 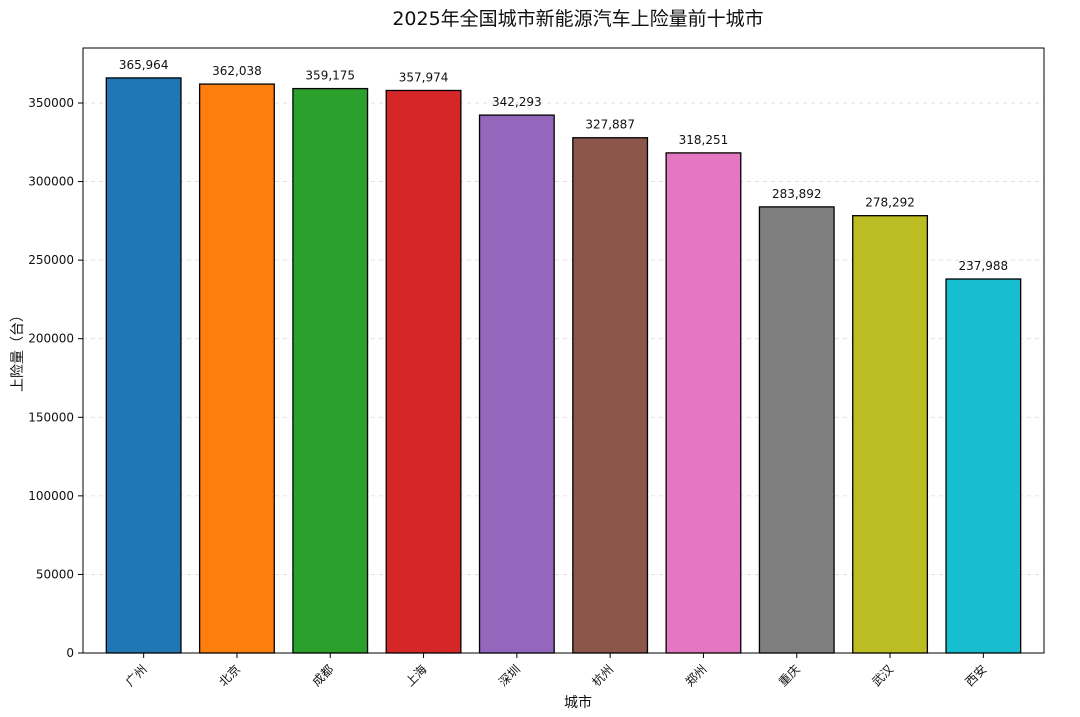 What do you see at coordinates (237, 71) in the screenshot?
I see `data-label: 362,038` at bounding box center [237, 71].